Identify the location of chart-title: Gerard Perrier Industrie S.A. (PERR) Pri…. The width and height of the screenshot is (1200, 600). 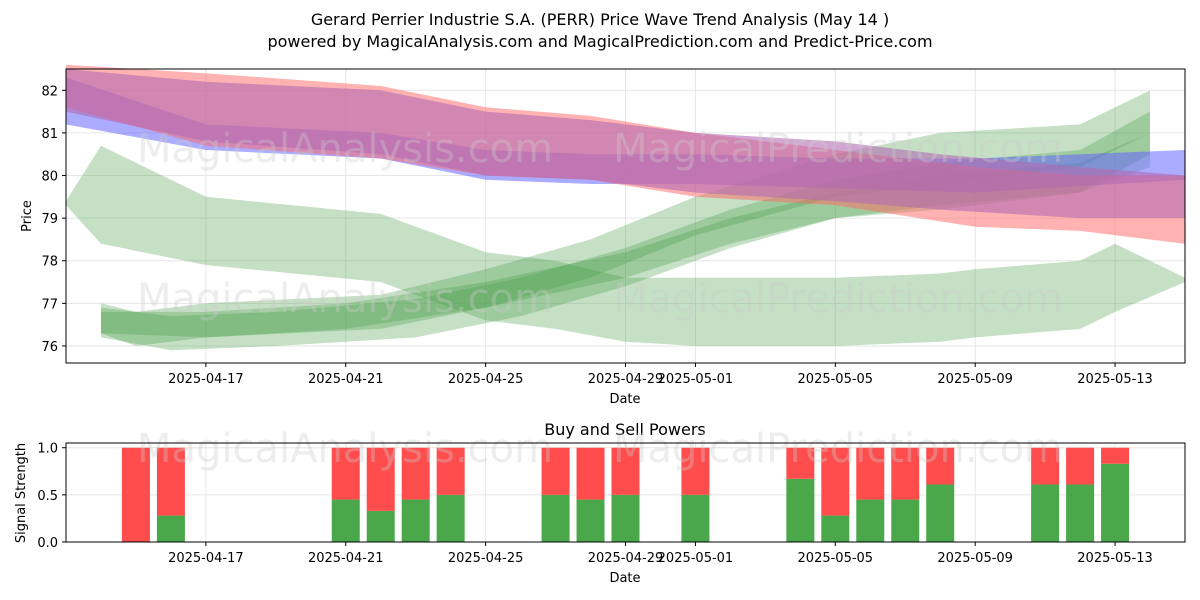
(600, 19).